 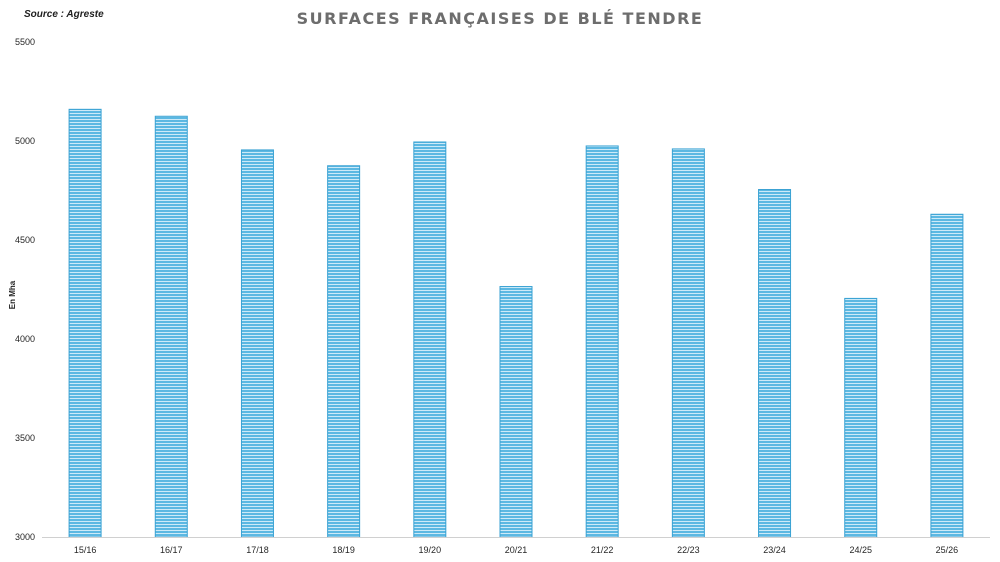 What do you see at coordinates (64, 14) in the screenshot?
I see `source-label: Source : Agreste` at bounding box center [64, 14].